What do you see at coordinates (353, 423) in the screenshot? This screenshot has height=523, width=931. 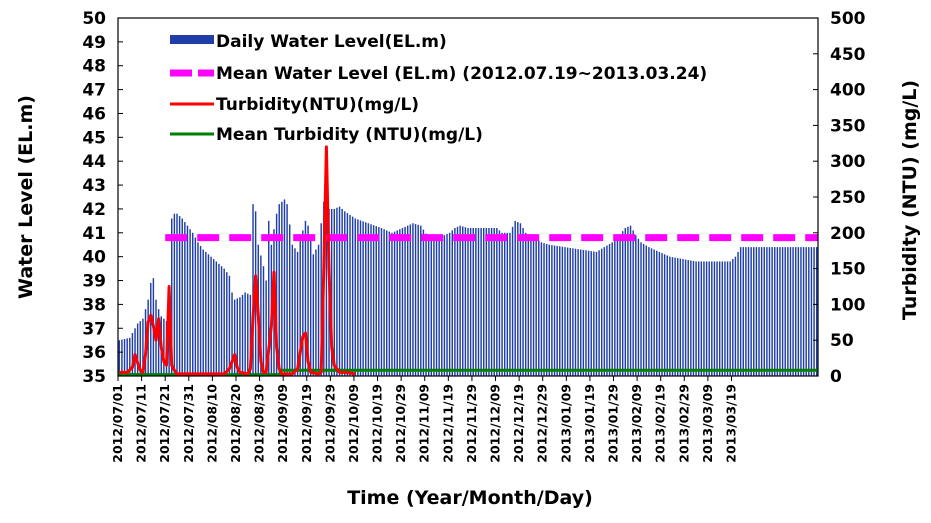 I see `x-tick-label: 2012/10/09` at bounding box center [353, 423].